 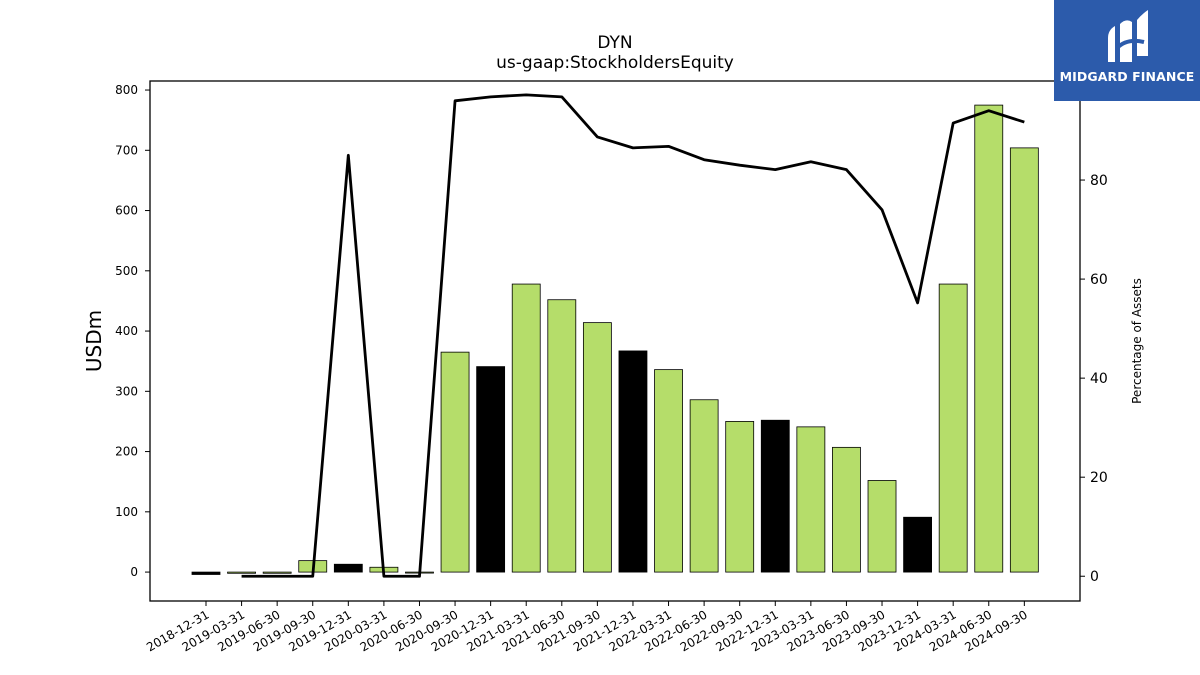 What do you see at coordinates (1094, 577) in the screenshot?
I see `y2-tick-label: 0` at bounding box center [1094, 577].